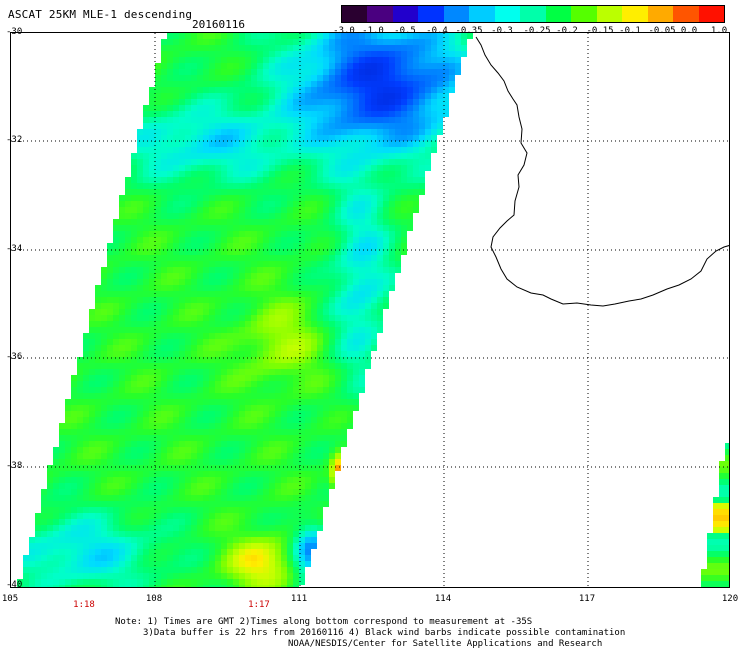 This screenshot has width=740, height=650. I want to click on colorbar-label: -0.35, so click(469, 31).